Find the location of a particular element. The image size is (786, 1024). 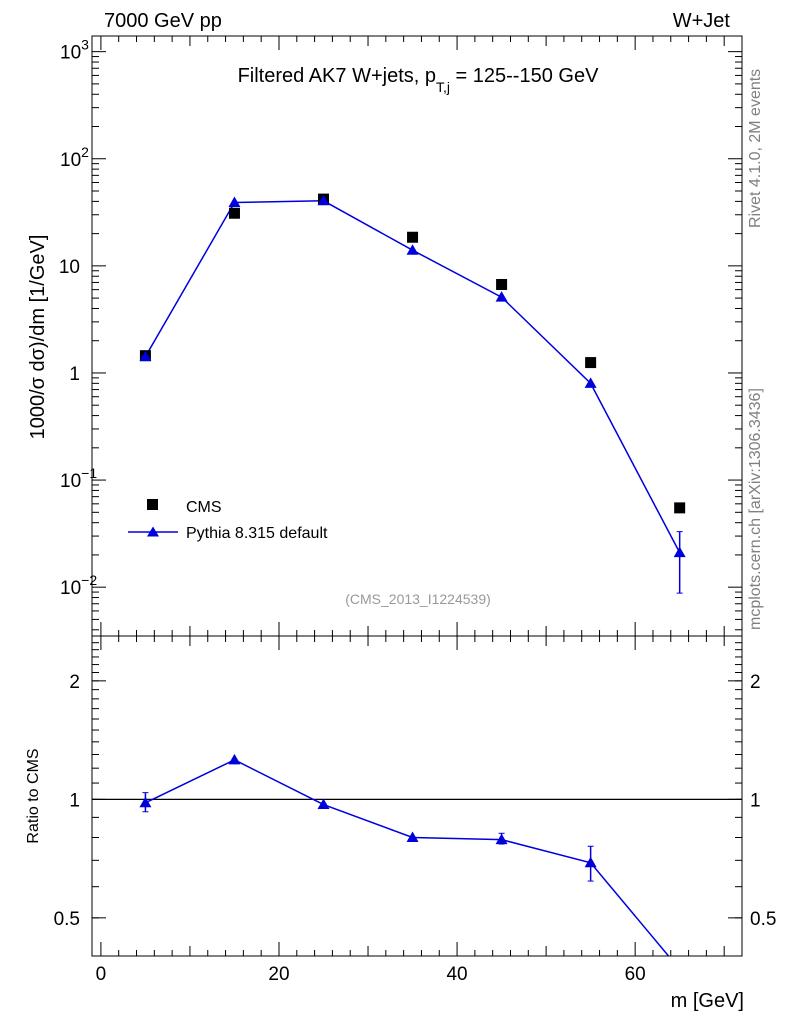

main-y-tick-label-5: 10³ is located at coordinates (74, 50).